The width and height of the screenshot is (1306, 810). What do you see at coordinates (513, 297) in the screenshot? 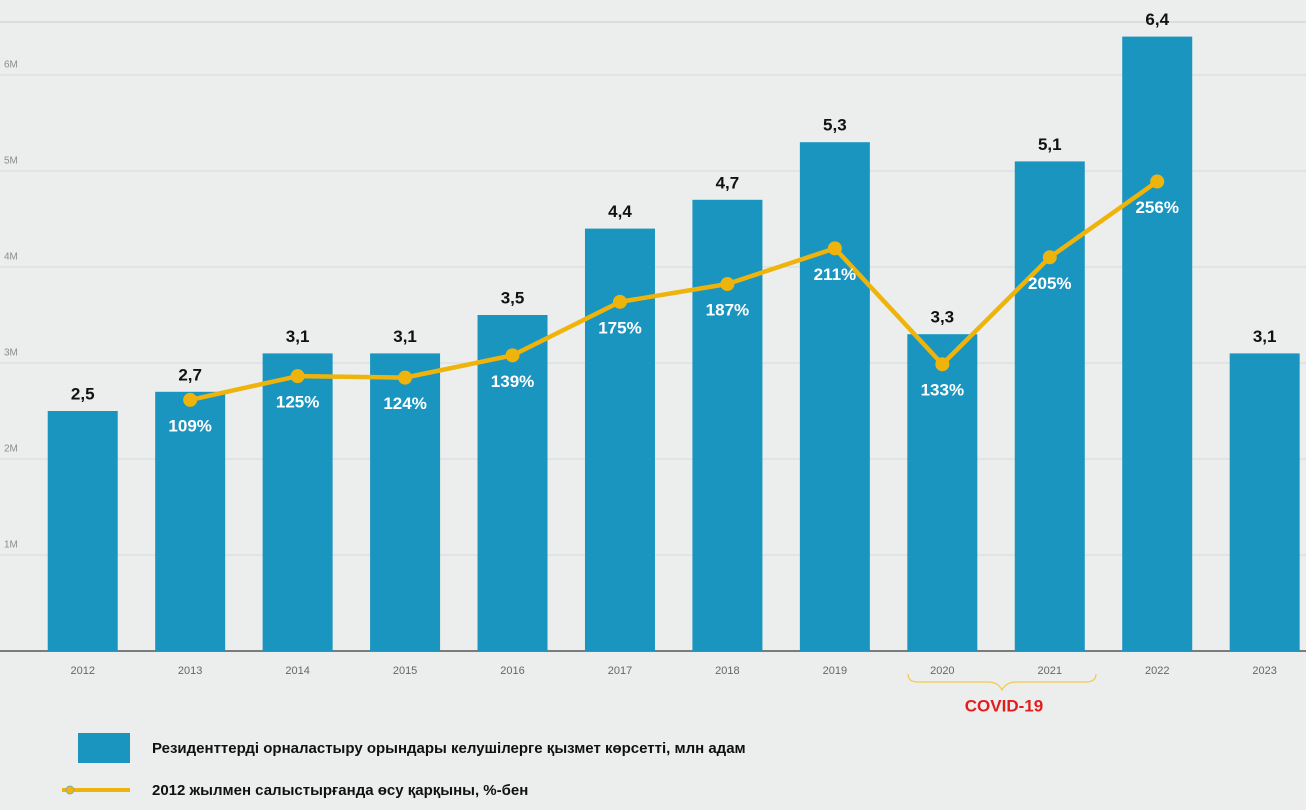
I see `bar-value-label: 3,5` at bounding box center [513, 297].